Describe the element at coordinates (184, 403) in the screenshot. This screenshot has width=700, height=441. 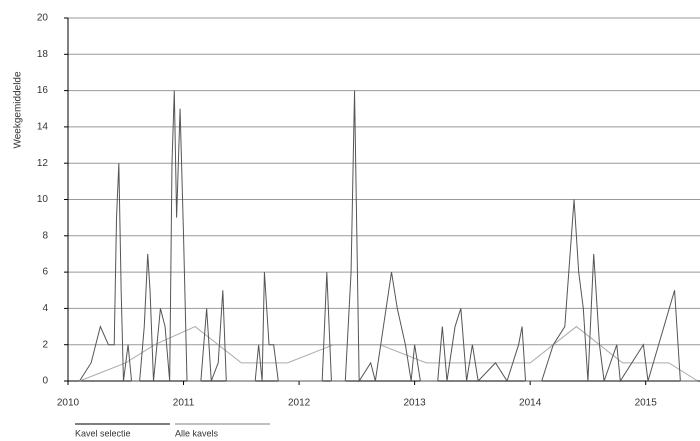
I see `x-tick-label: 2011` at that location.